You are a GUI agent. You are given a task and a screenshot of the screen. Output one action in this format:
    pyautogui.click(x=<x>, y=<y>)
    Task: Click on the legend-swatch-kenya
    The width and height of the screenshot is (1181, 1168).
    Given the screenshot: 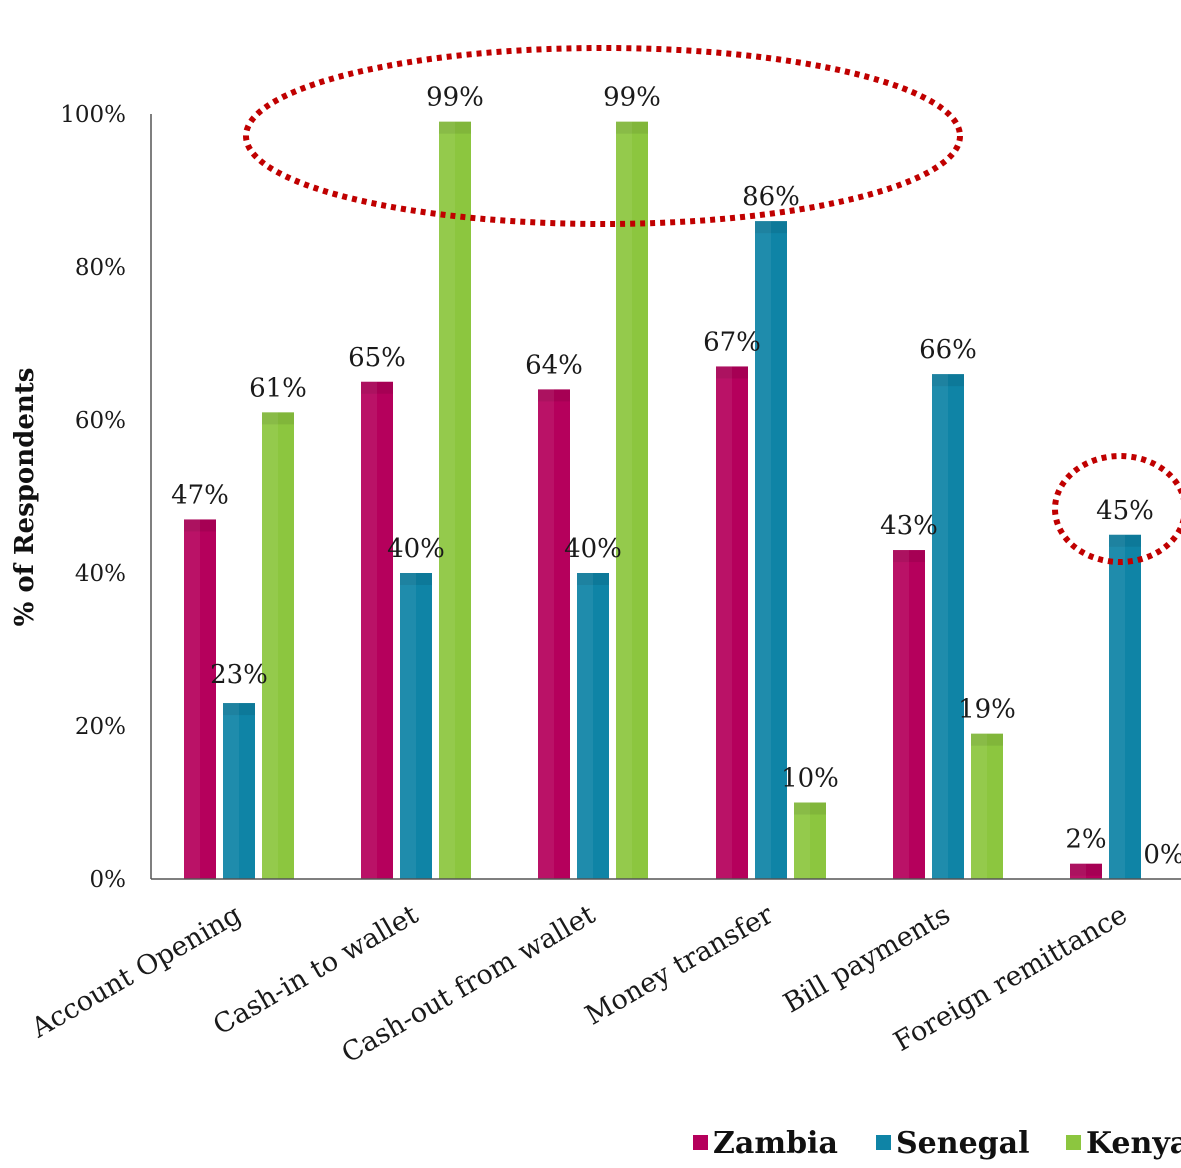 What is the action you would take?
    pyautogui.click(x=1073, y=1142)
    